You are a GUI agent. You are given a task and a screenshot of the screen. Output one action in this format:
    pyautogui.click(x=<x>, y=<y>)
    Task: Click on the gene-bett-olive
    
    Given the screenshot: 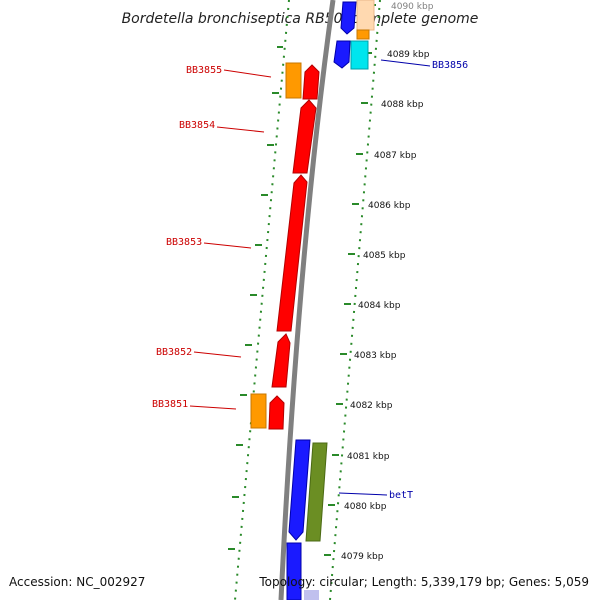 What is the action you would take?
    pyautogui.click(x=316, y=492)
    